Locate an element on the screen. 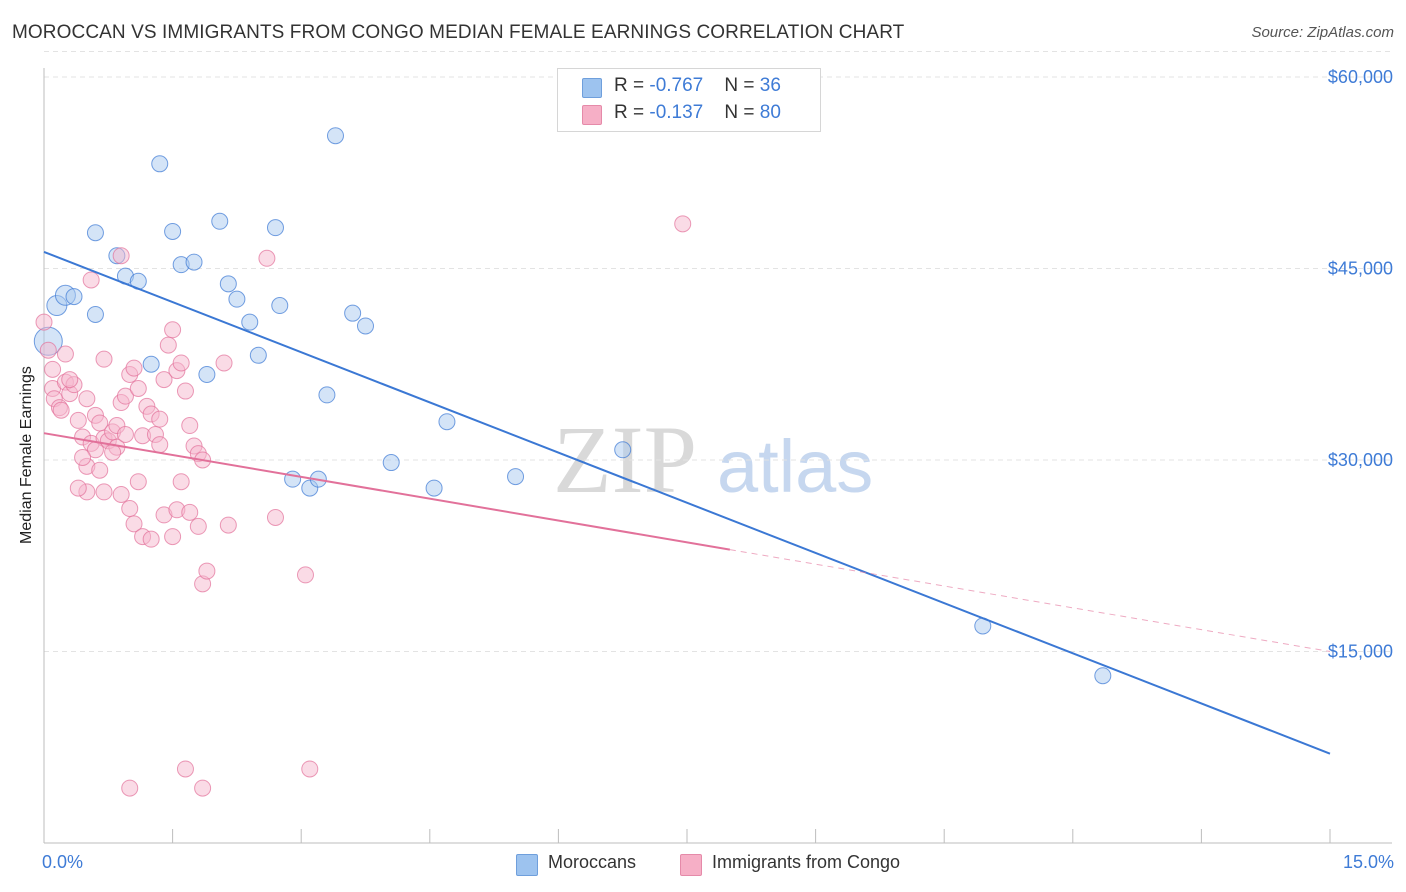 This screenshot has width=1406, height=892. stats-legend: R = -0.767 N = 36 R = -0.137 N = 80 is located at coordinates (689, 100).